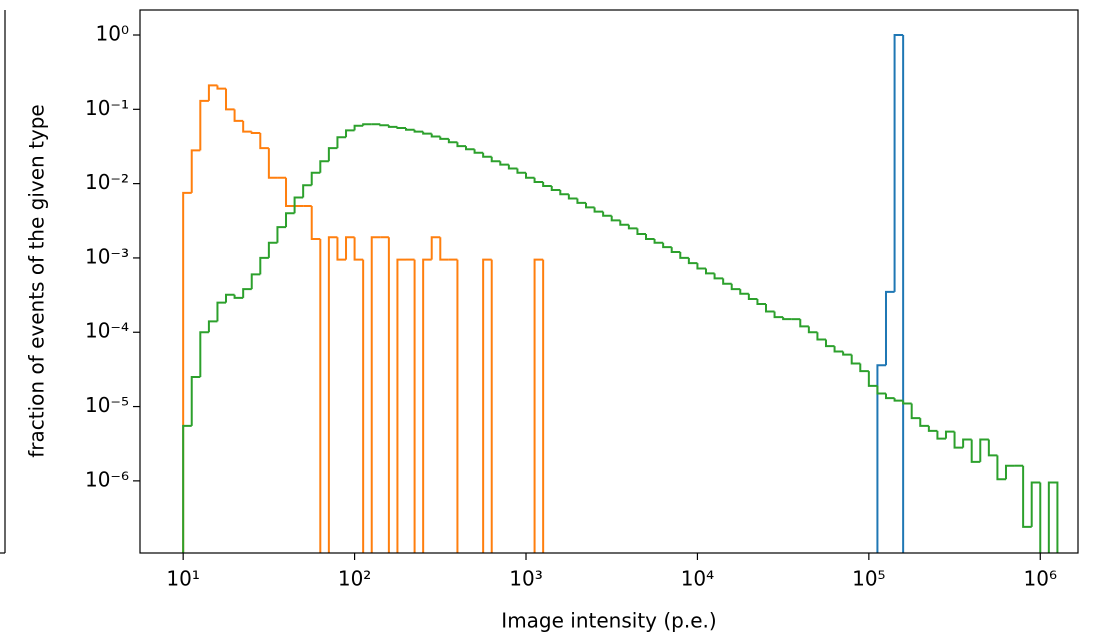 This screenshot has height=639, width=1098. I want to click on y-axis-label: fraction of events of the given type, so click(37, 280).